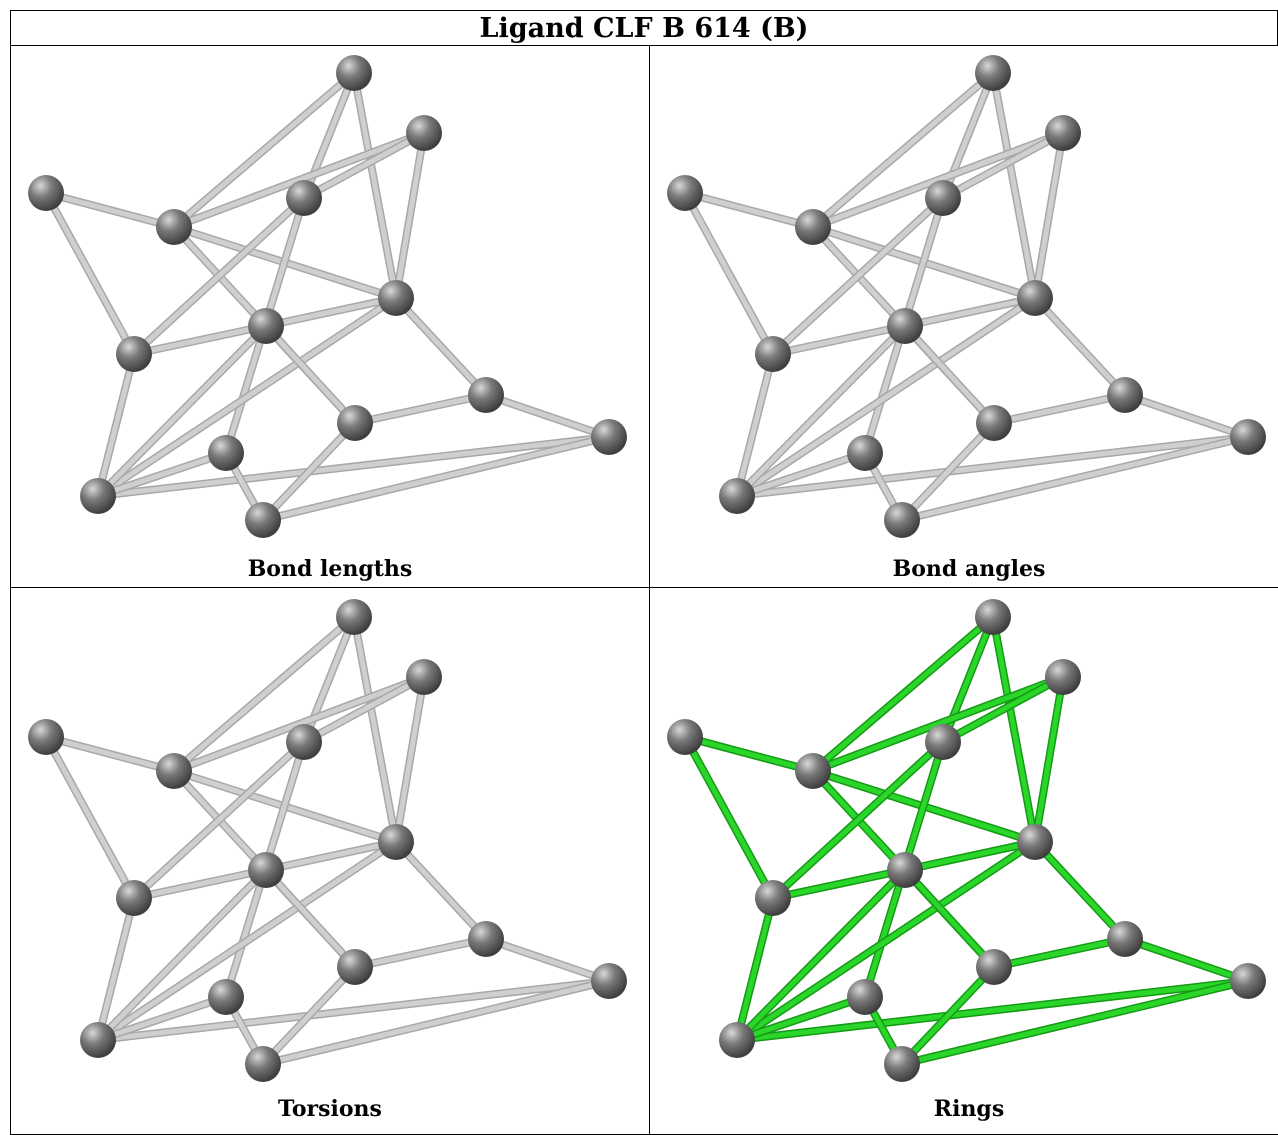 The height and width of the screenshot is (1135, 1278). What do you see at coordinates (330, 569) in the screenshot?
I see `caption-bond-lengths: Bond lengths` at bounding box center [330, 569].